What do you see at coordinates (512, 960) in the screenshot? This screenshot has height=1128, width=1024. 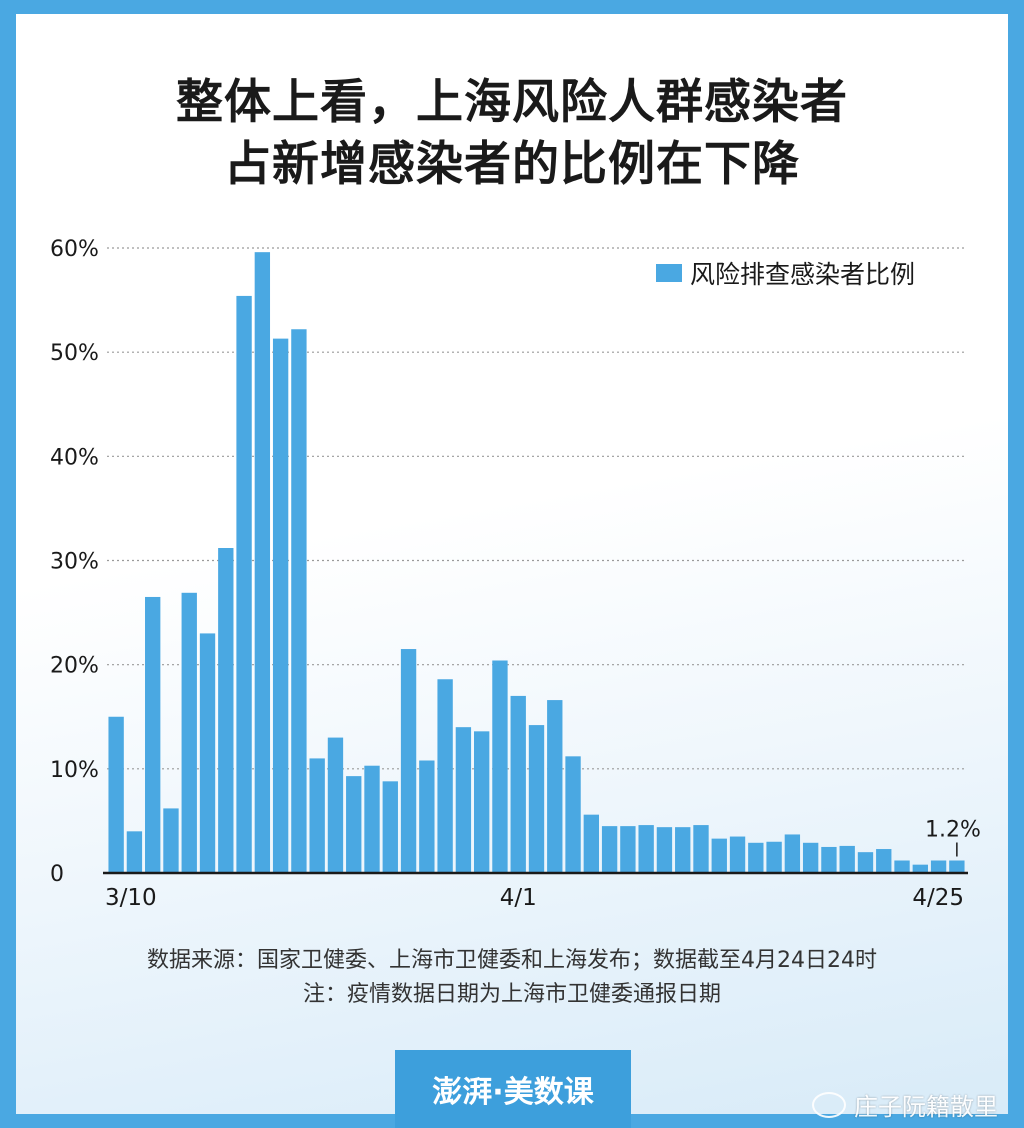 I see `source-line: 数据来源：国家卫健委、上海市卫健委和上海发布；数据截至4月24日24时` at bounding box center [512, 960].